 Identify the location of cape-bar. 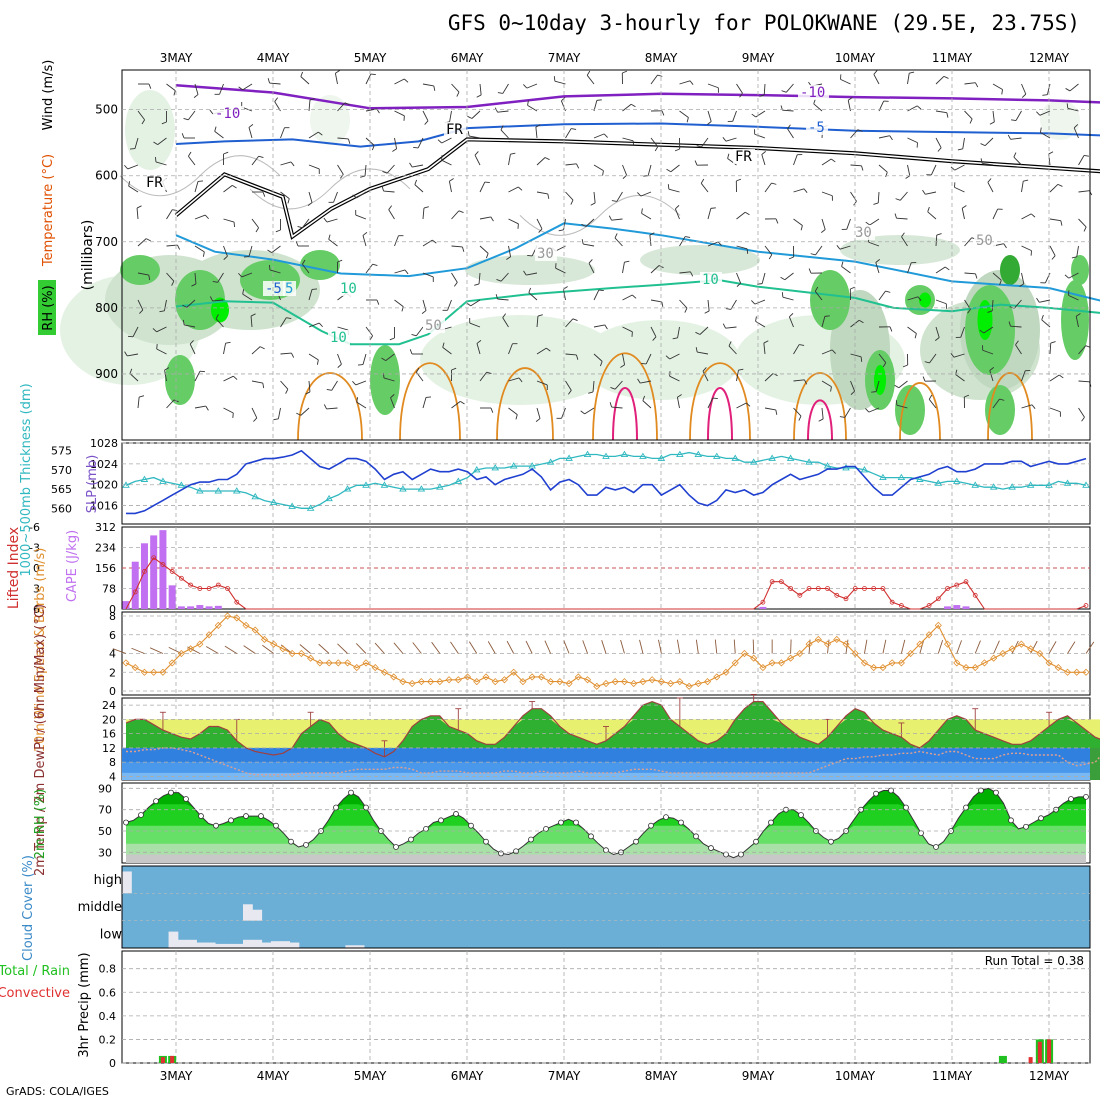
(948, 607).